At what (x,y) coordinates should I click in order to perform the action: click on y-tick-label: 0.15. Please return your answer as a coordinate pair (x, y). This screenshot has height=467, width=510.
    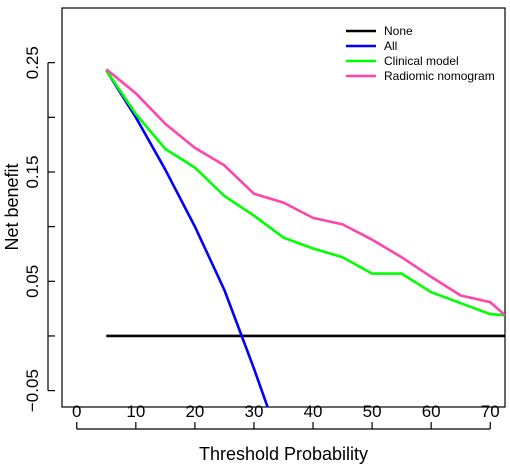
    Looking at the image, I should click on (32, 171).